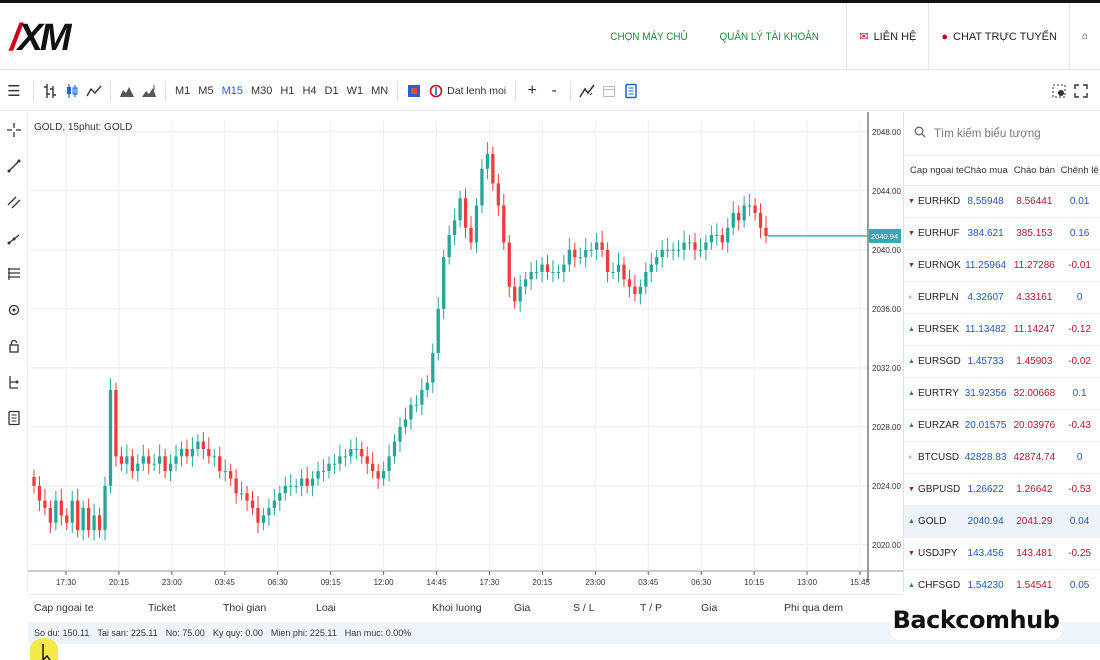 Image resolution: width=1100 pixels, height=660 pixels. I want to click on area-chart-icon, so click(127, 91).